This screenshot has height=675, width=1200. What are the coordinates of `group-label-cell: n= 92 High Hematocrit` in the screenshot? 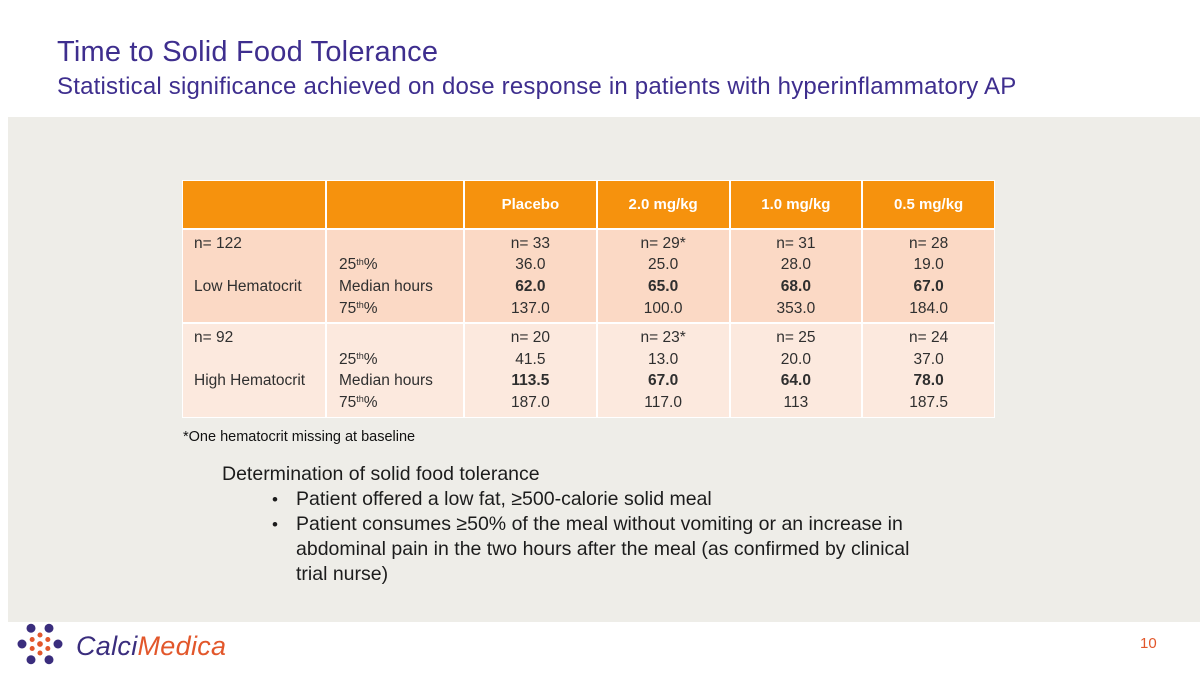 It's located at (254, 370).